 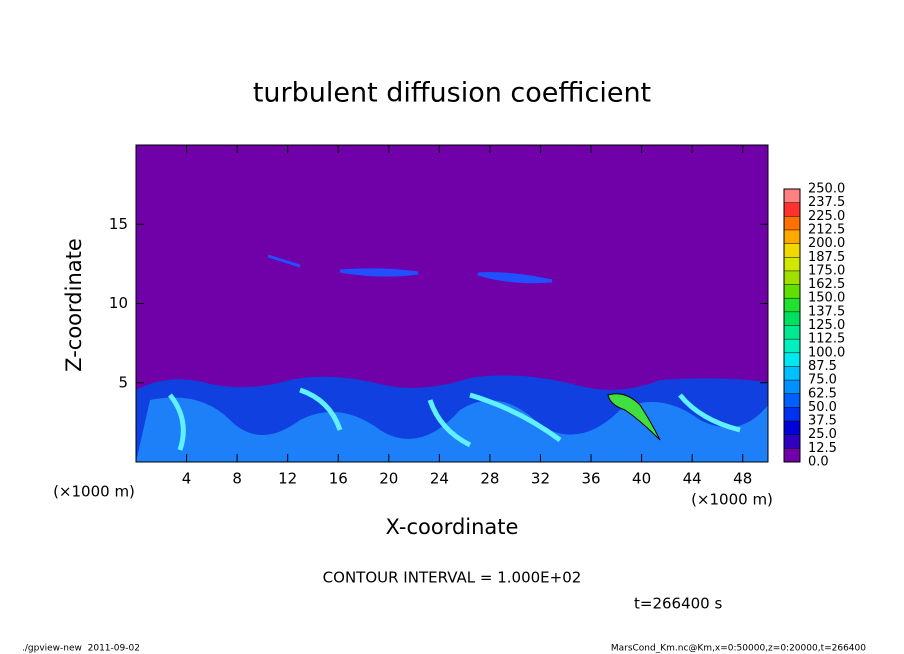 I want to click on colorbar-label: 75.0, so click(x=822, y=380).